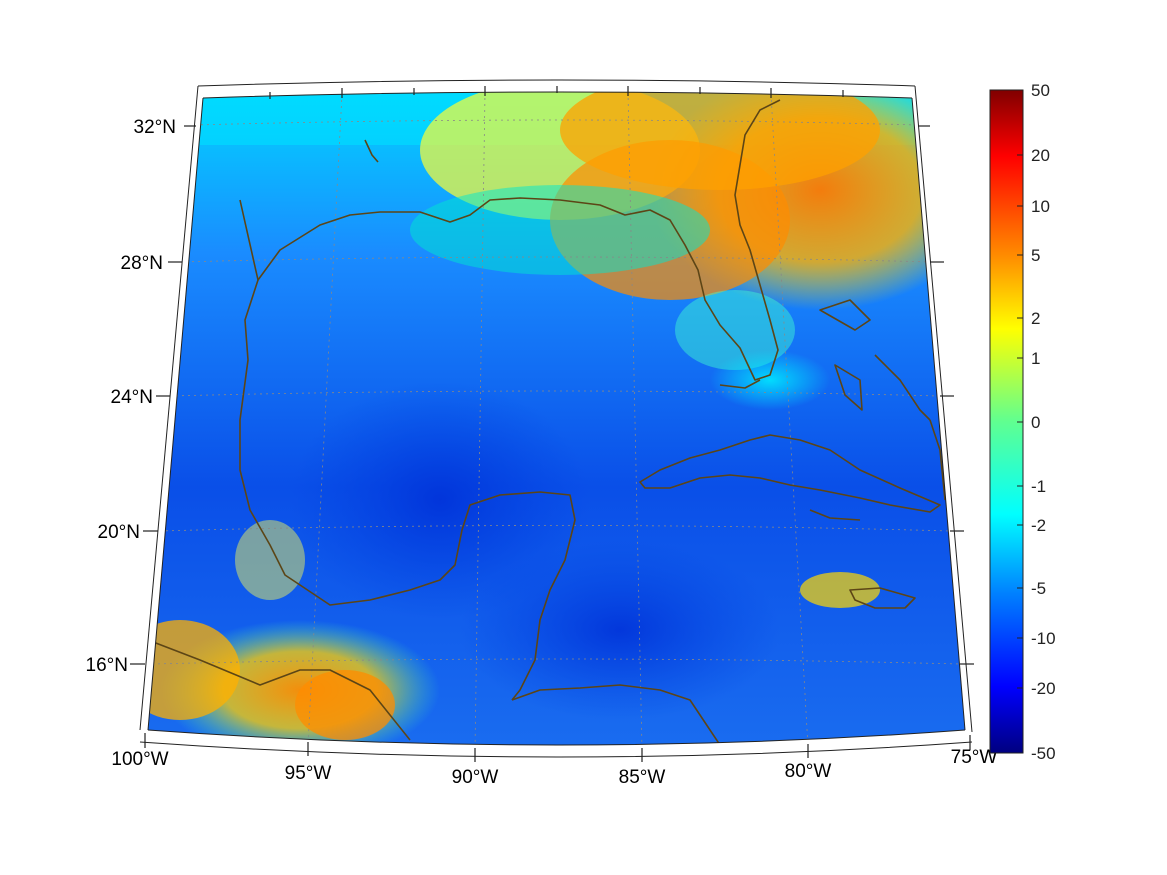  Describe the element at coordinates (107, 665) in the screenshot. I see `lat-label-16n: 16°N` at that location.